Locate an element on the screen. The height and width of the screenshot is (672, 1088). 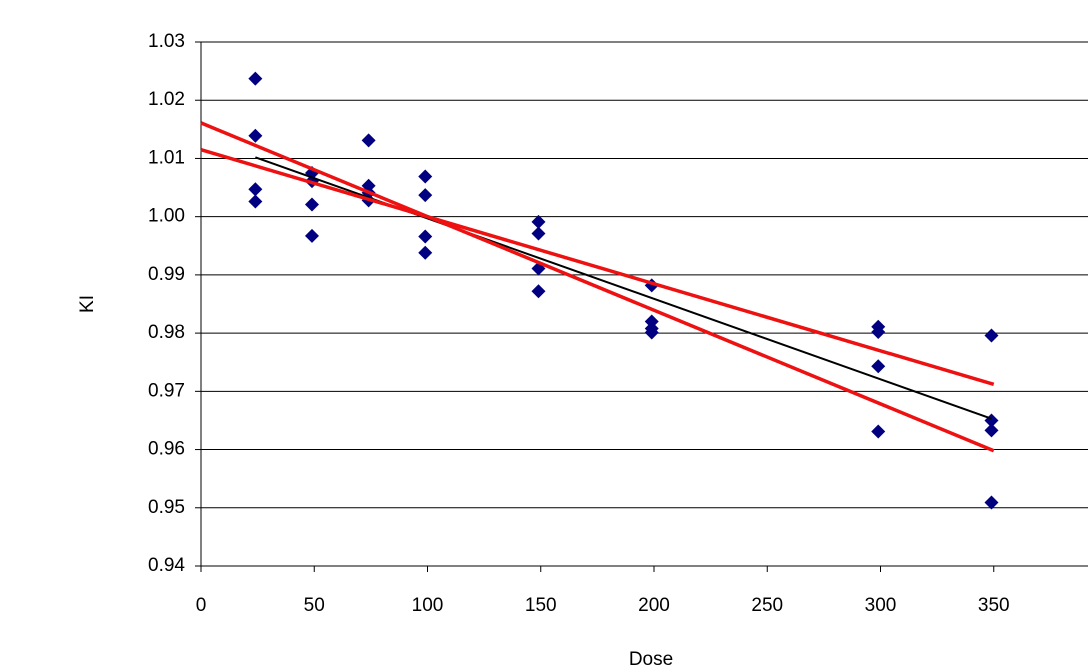
y-tick-label: 1.02 is located at coordinates (166, 99).